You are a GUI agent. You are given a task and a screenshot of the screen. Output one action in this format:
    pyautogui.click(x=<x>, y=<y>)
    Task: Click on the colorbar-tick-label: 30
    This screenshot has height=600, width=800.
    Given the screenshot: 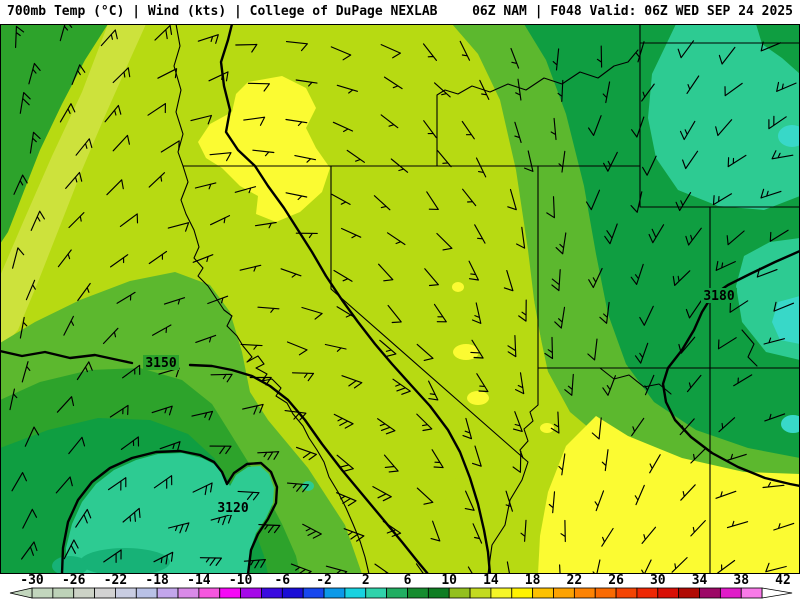 What is the action you would take?
    pyautogui.click(x=658, y=581)
    